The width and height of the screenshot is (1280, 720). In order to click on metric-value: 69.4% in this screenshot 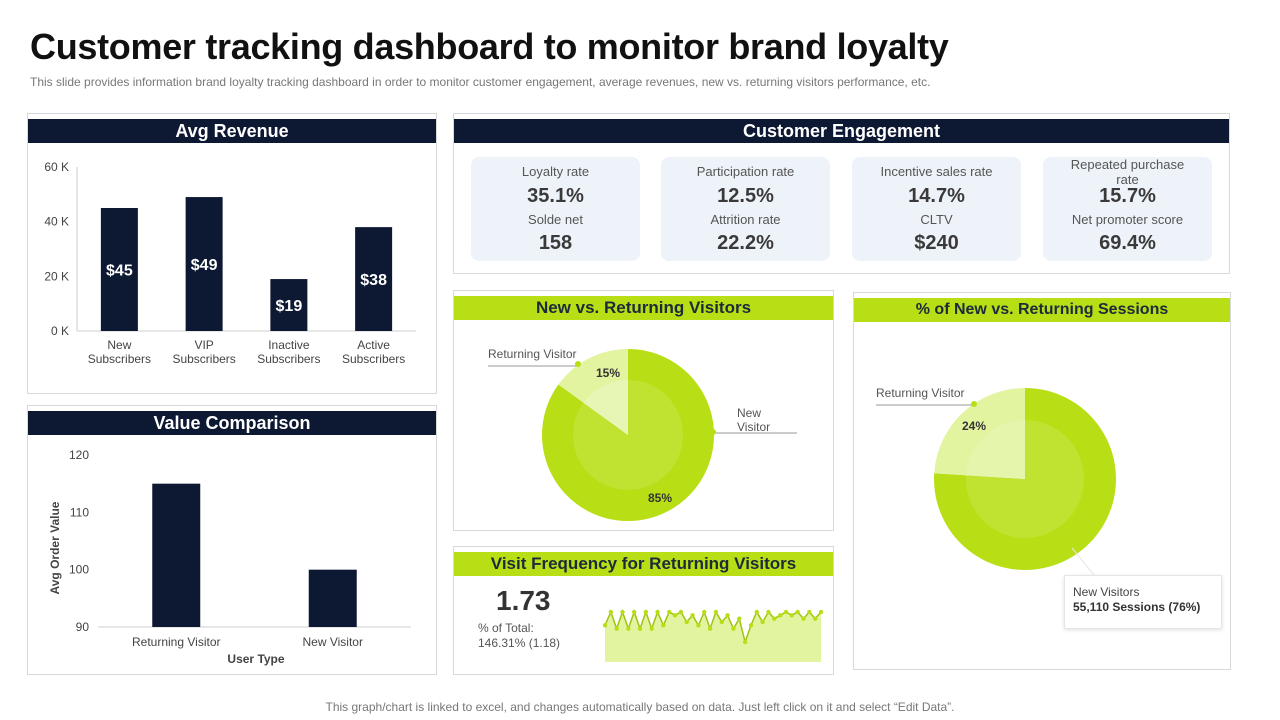, I will do `click(1127, 243)`.